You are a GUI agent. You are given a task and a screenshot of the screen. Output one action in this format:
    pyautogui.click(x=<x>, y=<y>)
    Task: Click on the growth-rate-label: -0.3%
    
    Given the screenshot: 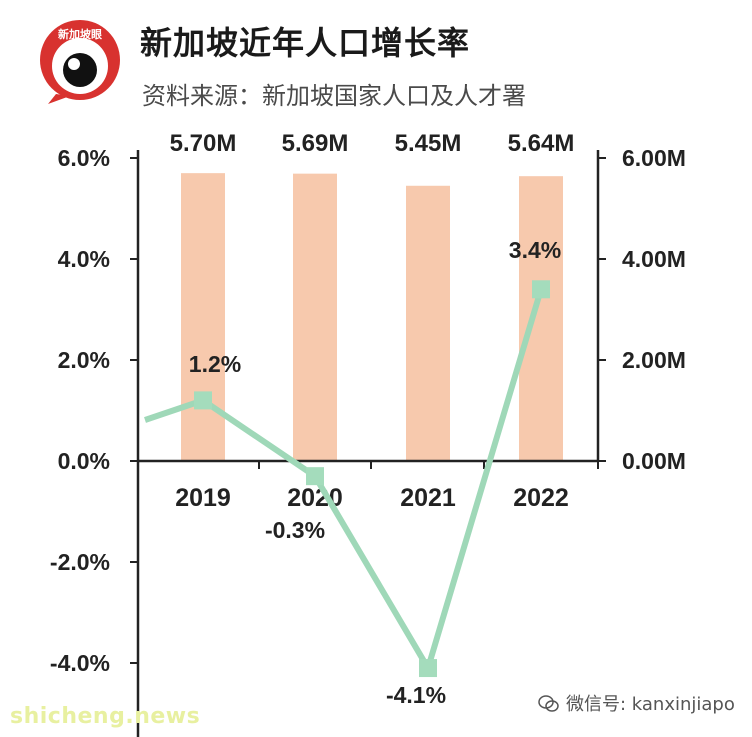 What is the action you would take?
    pyautogui.click(x=295, y=530)
    